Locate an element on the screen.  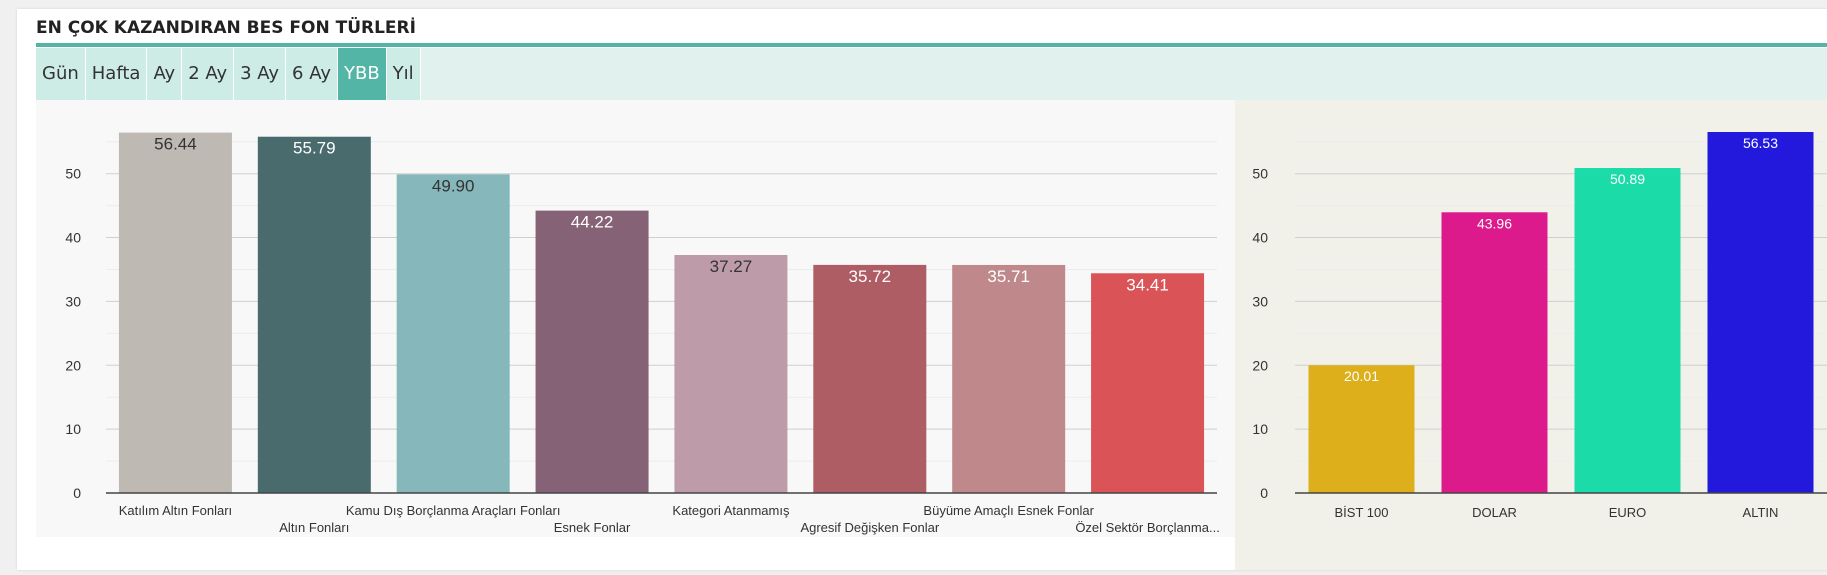
title-divider is located at coordinates (931, 45).